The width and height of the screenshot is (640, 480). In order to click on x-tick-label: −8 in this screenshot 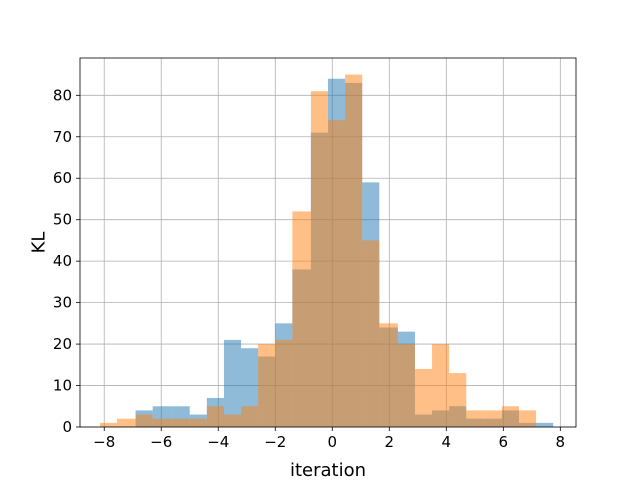, I will do `click(104, 442)`.